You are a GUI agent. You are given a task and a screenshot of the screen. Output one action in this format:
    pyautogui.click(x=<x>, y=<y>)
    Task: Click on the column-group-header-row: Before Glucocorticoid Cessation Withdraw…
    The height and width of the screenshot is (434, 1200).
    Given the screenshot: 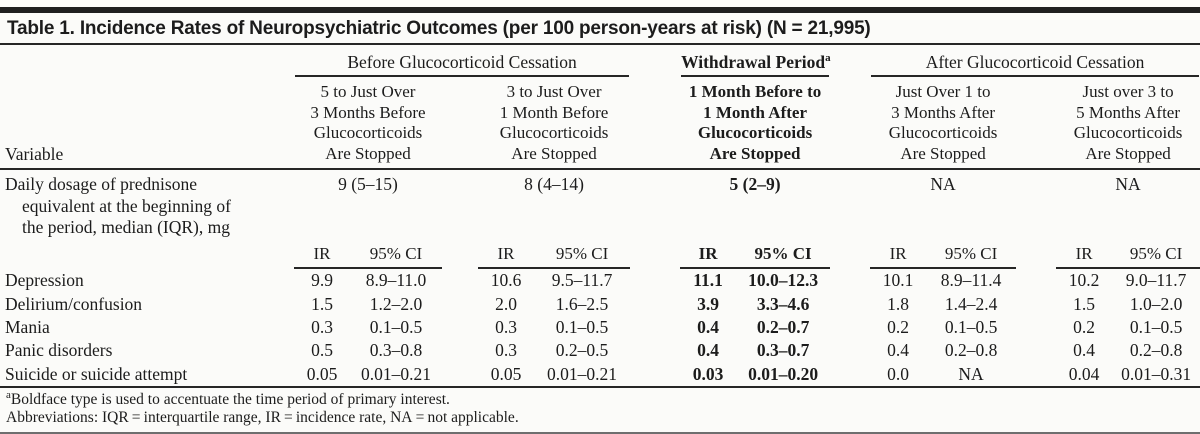 What is the action you would take?
    pyautogui.click(x=600, y=61)
    